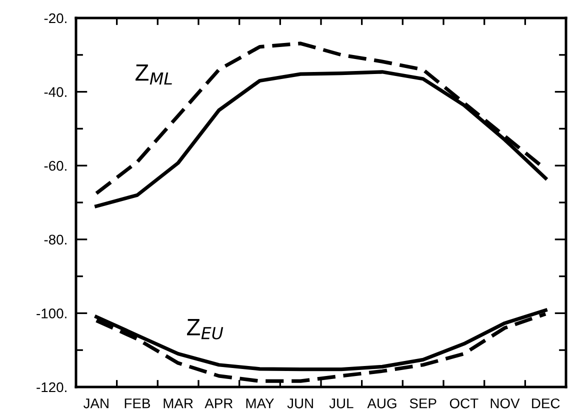  What do you see at coordinates (55, 18) in the screenshot?
I see `y-tick-label: -20.` at bounding box center [55, 18].